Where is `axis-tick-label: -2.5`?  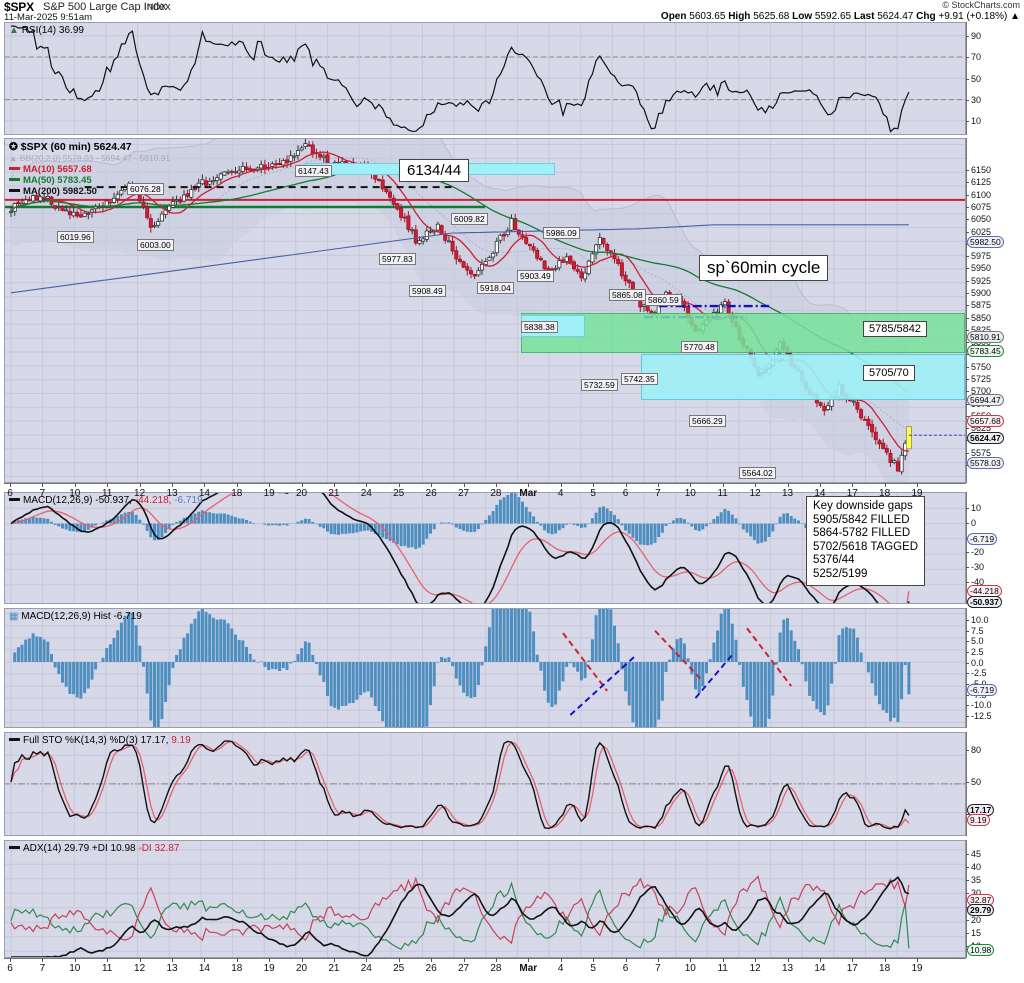
axis-tick-label: -2.5 is located at coordinates (979, 673).